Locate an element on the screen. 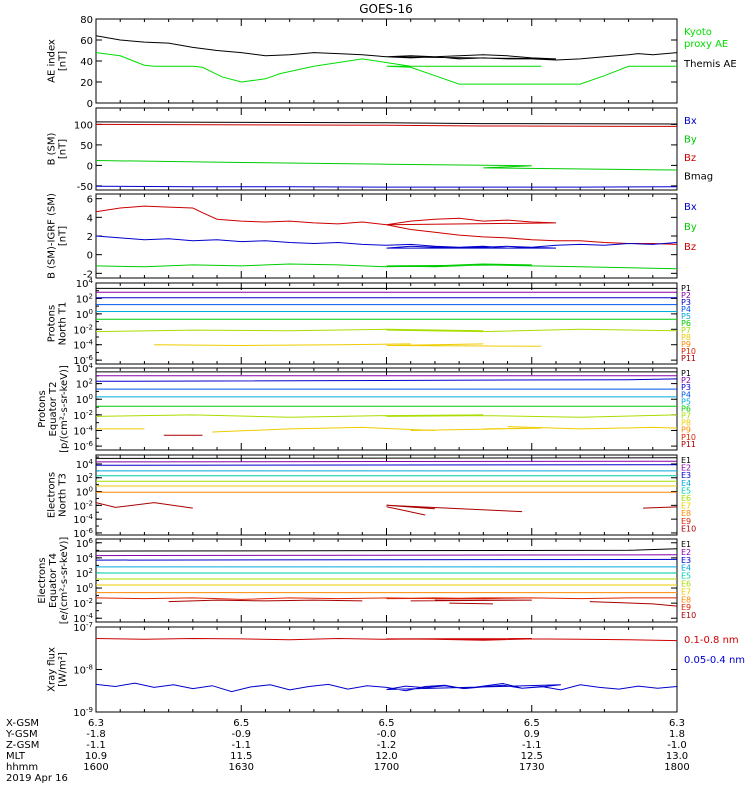 The image size is (750, 800). y-axis-label: Protons is located at coordinates (52, 323).